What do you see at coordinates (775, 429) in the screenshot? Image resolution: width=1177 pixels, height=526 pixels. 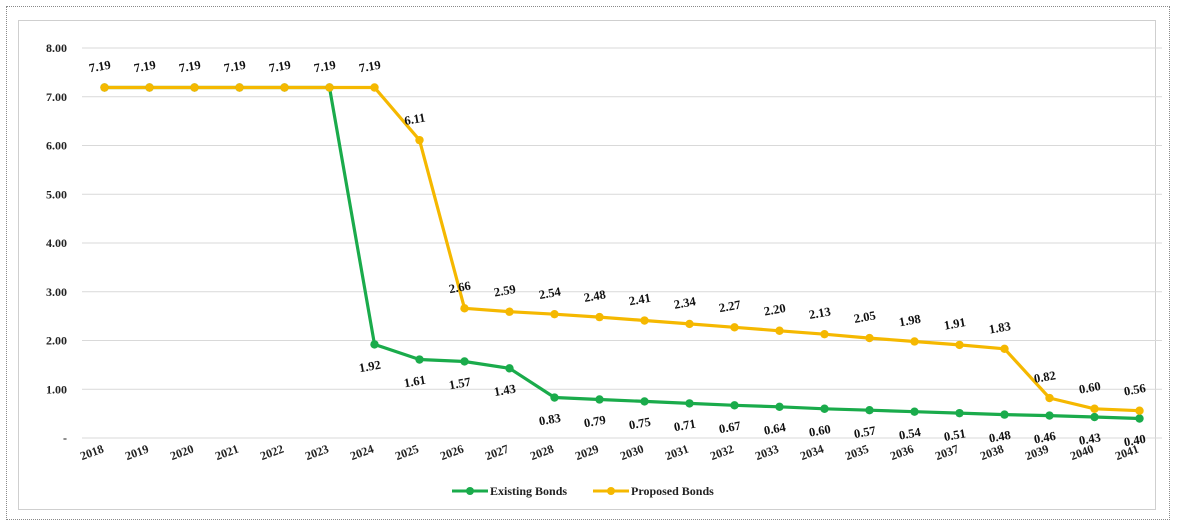 I see `existing-bonds-data-label: 0.64` at bounding box center [775, 429].